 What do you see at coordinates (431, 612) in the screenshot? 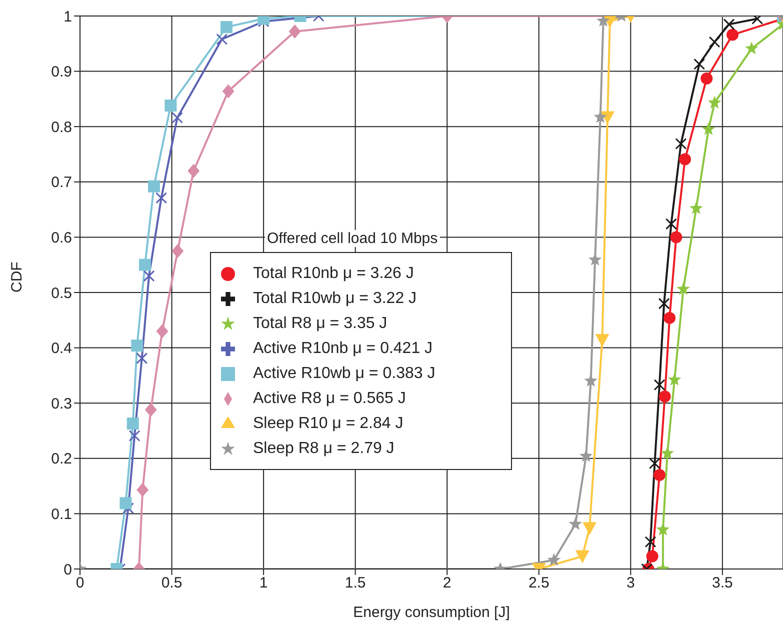
I see `x-axis-title: Energy consumption [J]` at bounding box center [431, 612].